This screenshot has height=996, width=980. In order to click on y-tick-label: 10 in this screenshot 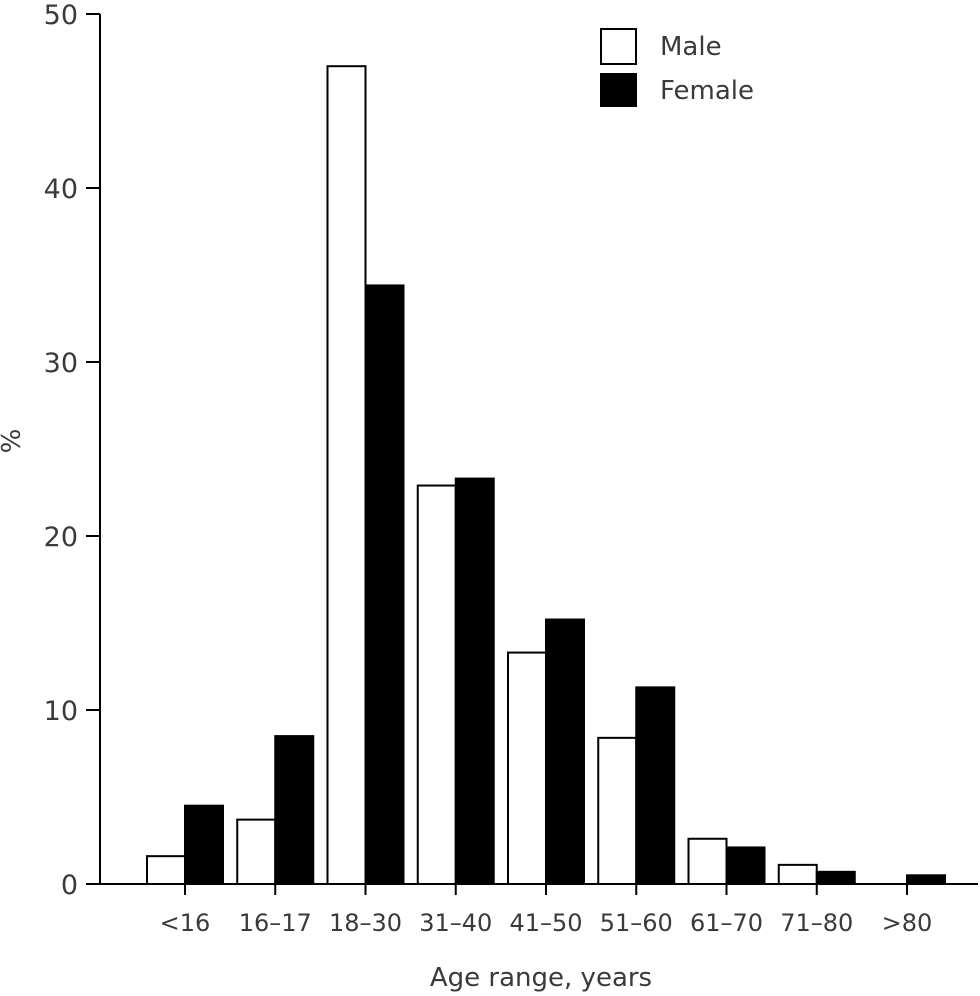, I will do `click(61, 711)`.